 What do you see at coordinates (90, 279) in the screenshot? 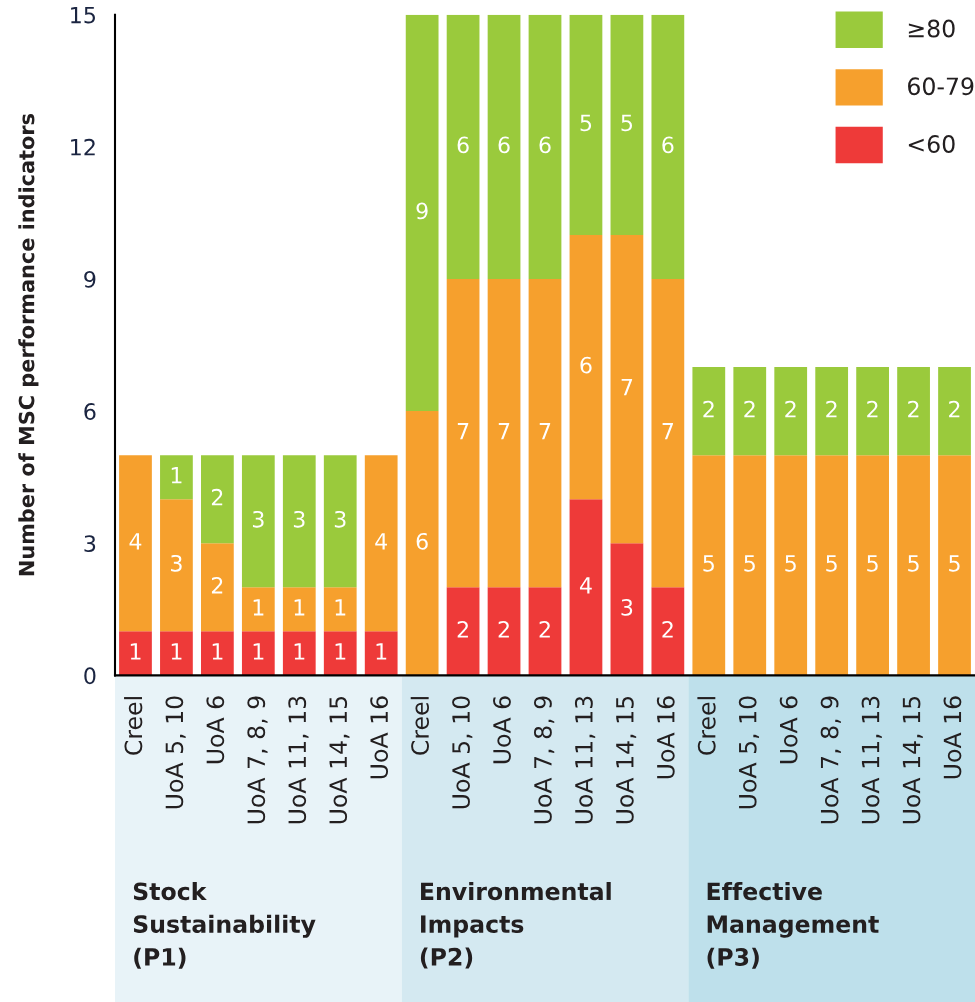
I see `y-tick-label: 9` at bounding box center [90, 279].